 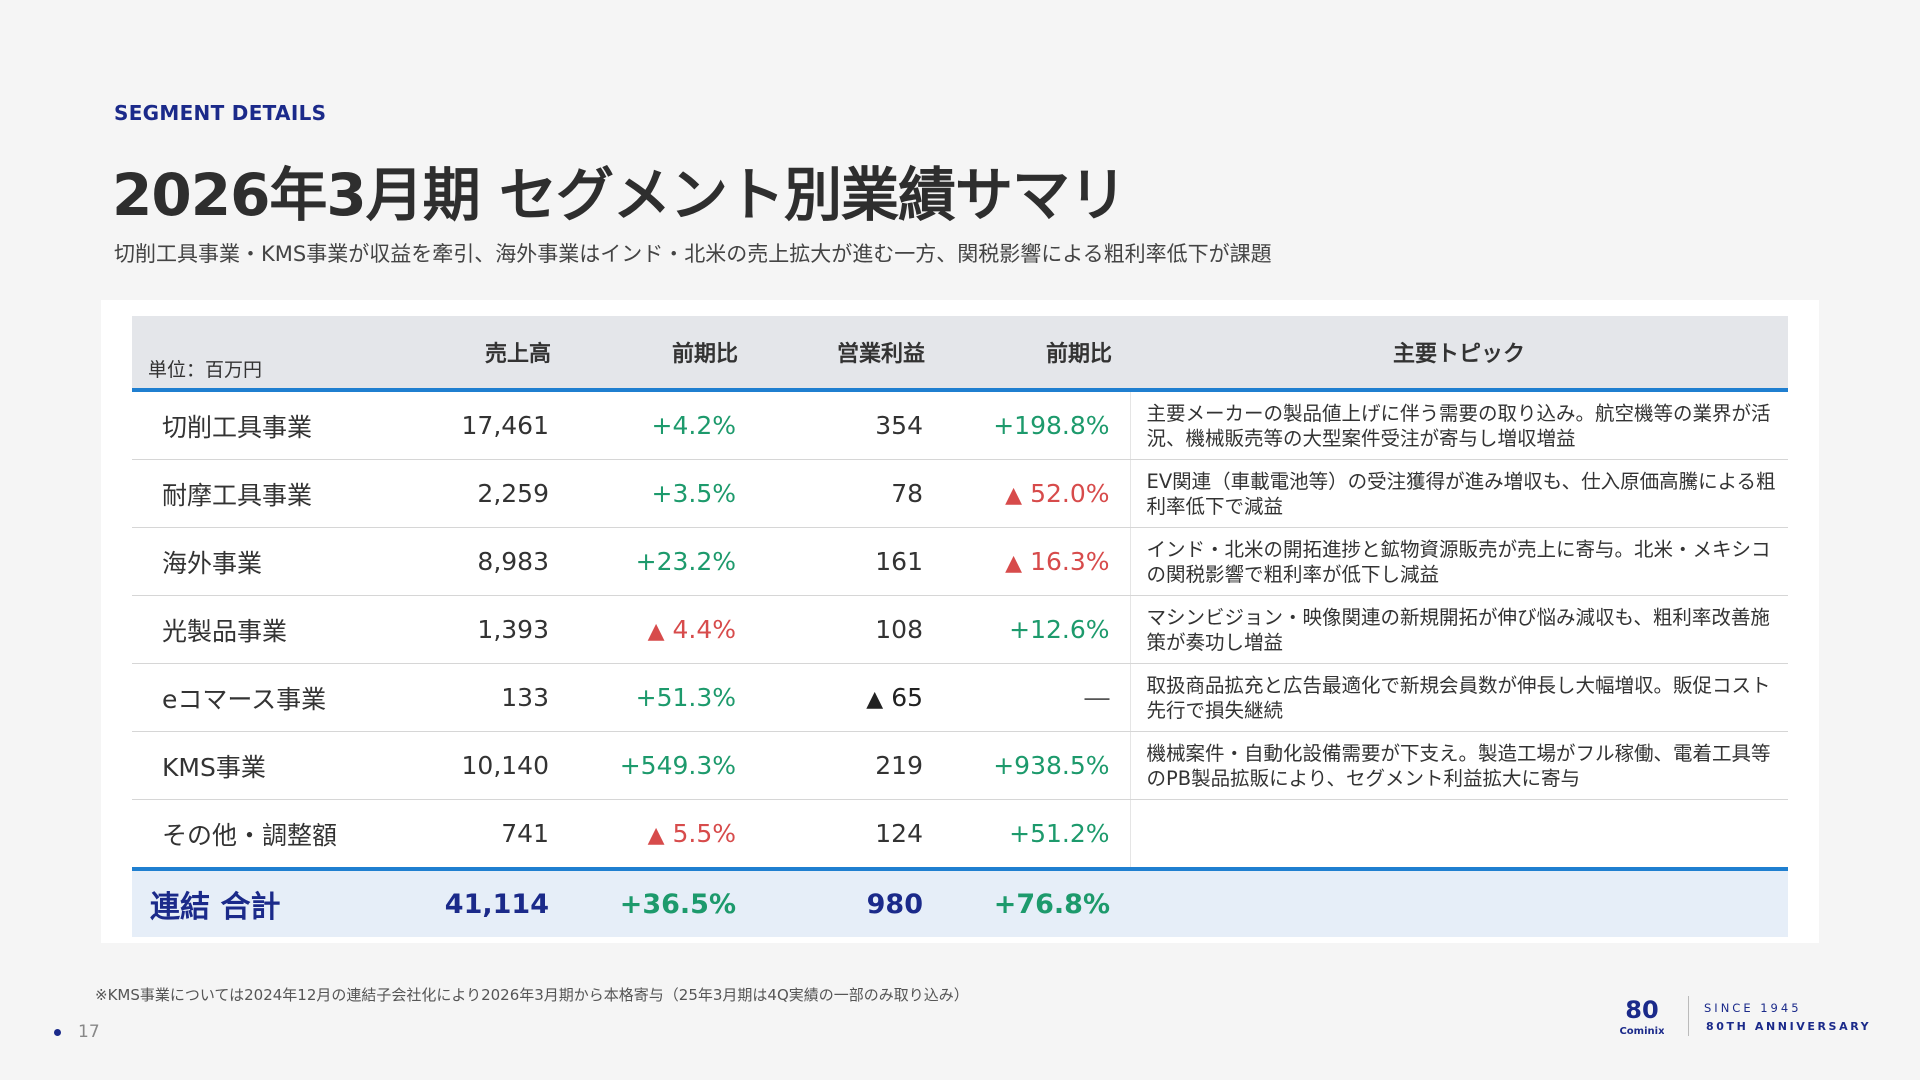 I want to click on segment-name: 海外事業, so click(x=255, y=561).